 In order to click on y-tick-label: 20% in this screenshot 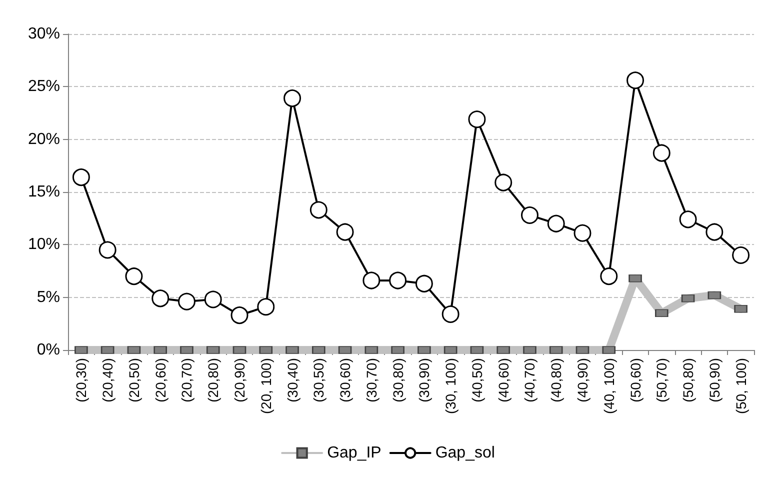, I will do `click(44, 139)`.